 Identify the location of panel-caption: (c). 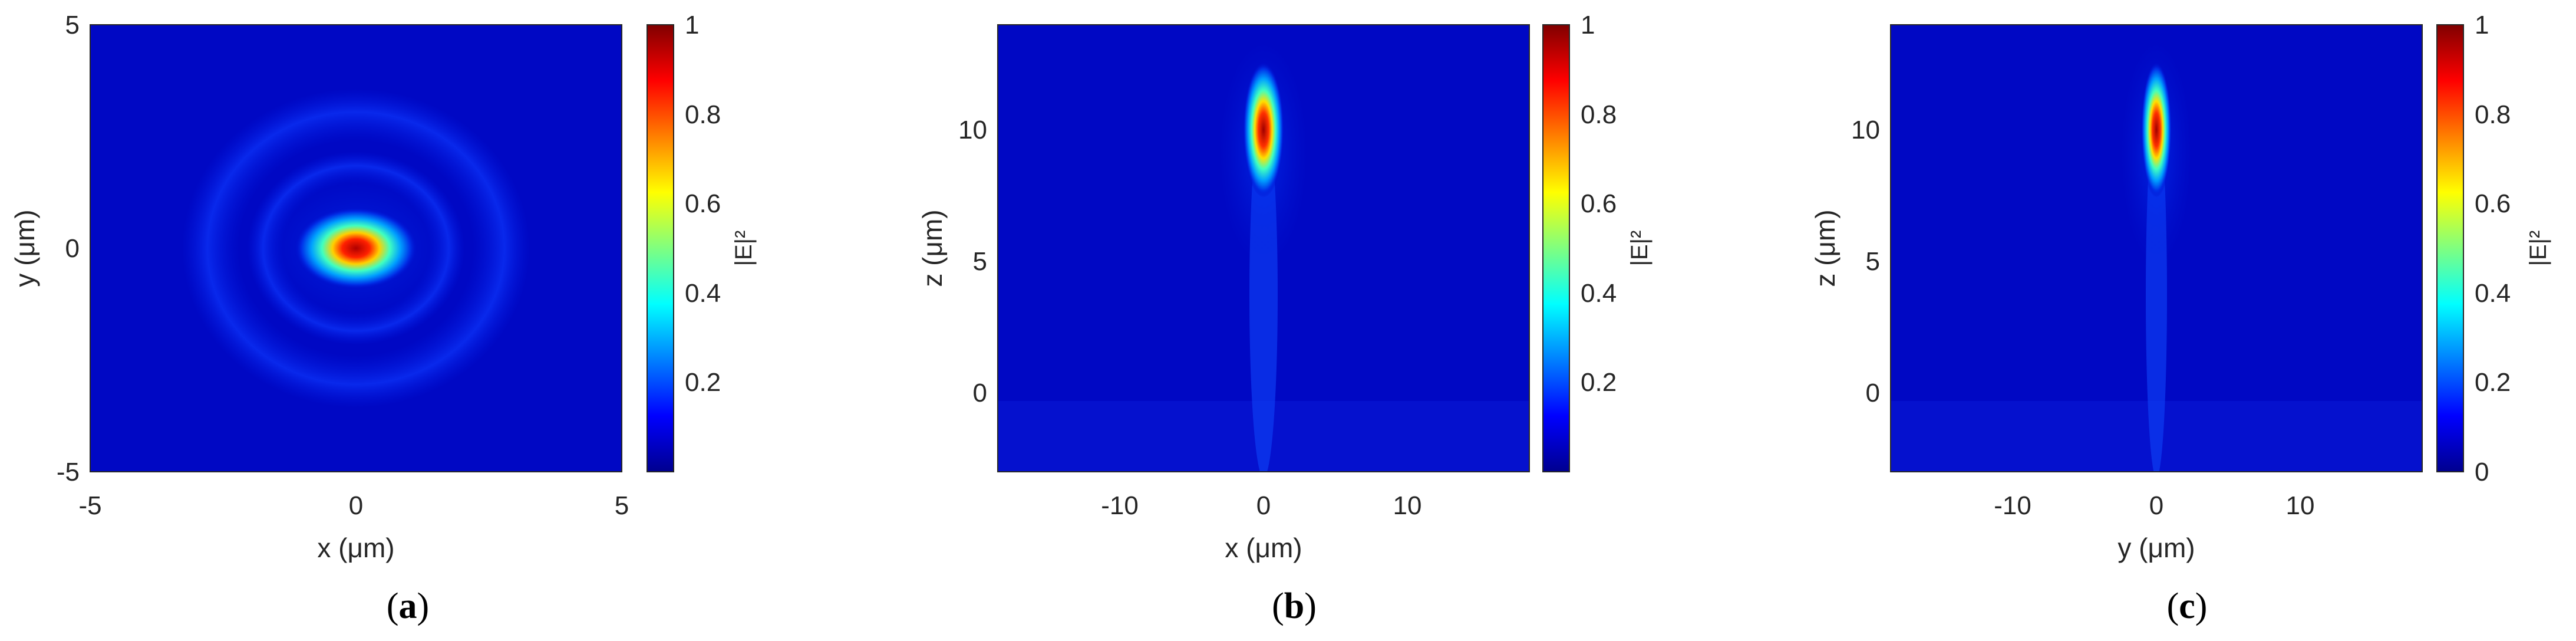
(2188, 606).